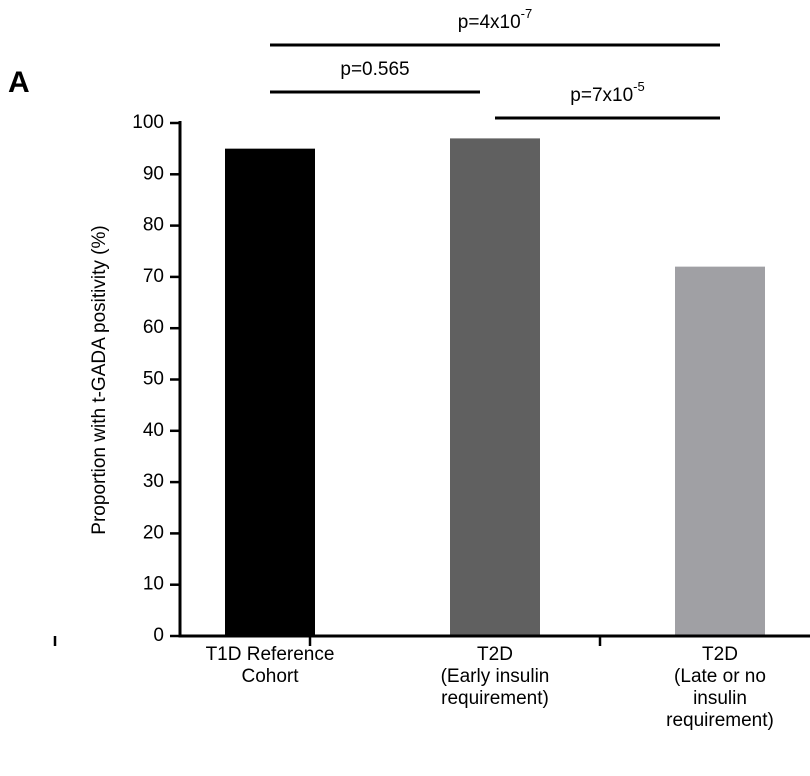  I want to click on y-tick-label: 90, so click(153, 173).